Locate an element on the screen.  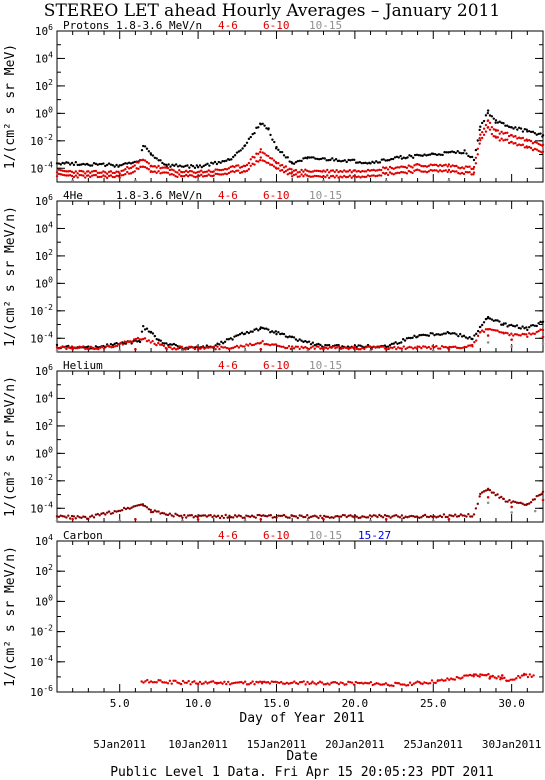
x-tick-label: 25.0 is located at coordinates (433, 703).